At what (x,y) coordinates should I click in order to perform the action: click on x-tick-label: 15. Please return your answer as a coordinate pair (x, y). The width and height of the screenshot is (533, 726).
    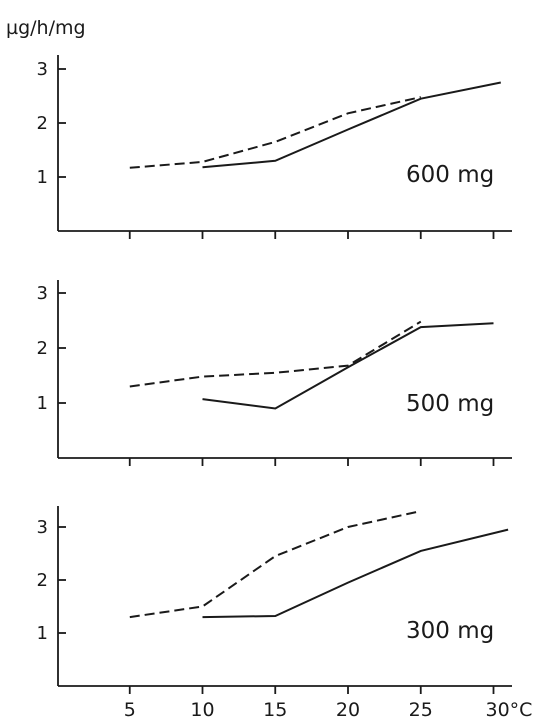
    Looking at the image, I should click on (275, 710).